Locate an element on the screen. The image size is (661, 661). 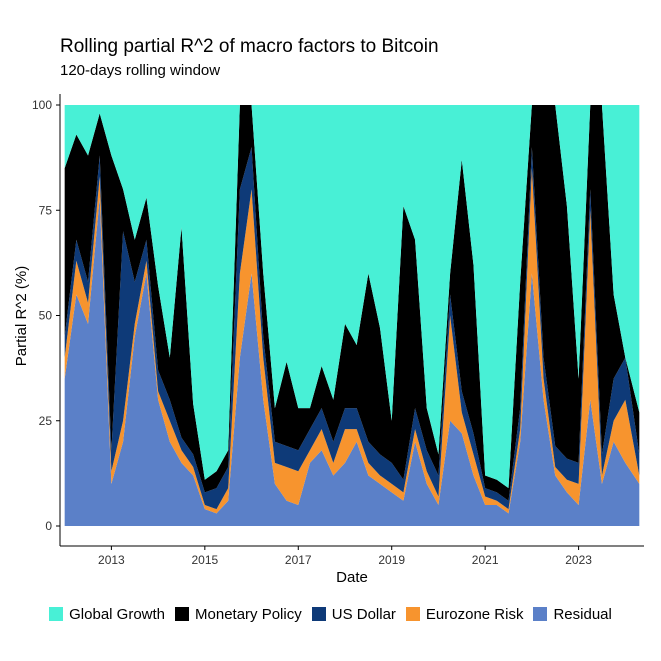
x-tick-label: 2013 is located at coordinates (111, 560).